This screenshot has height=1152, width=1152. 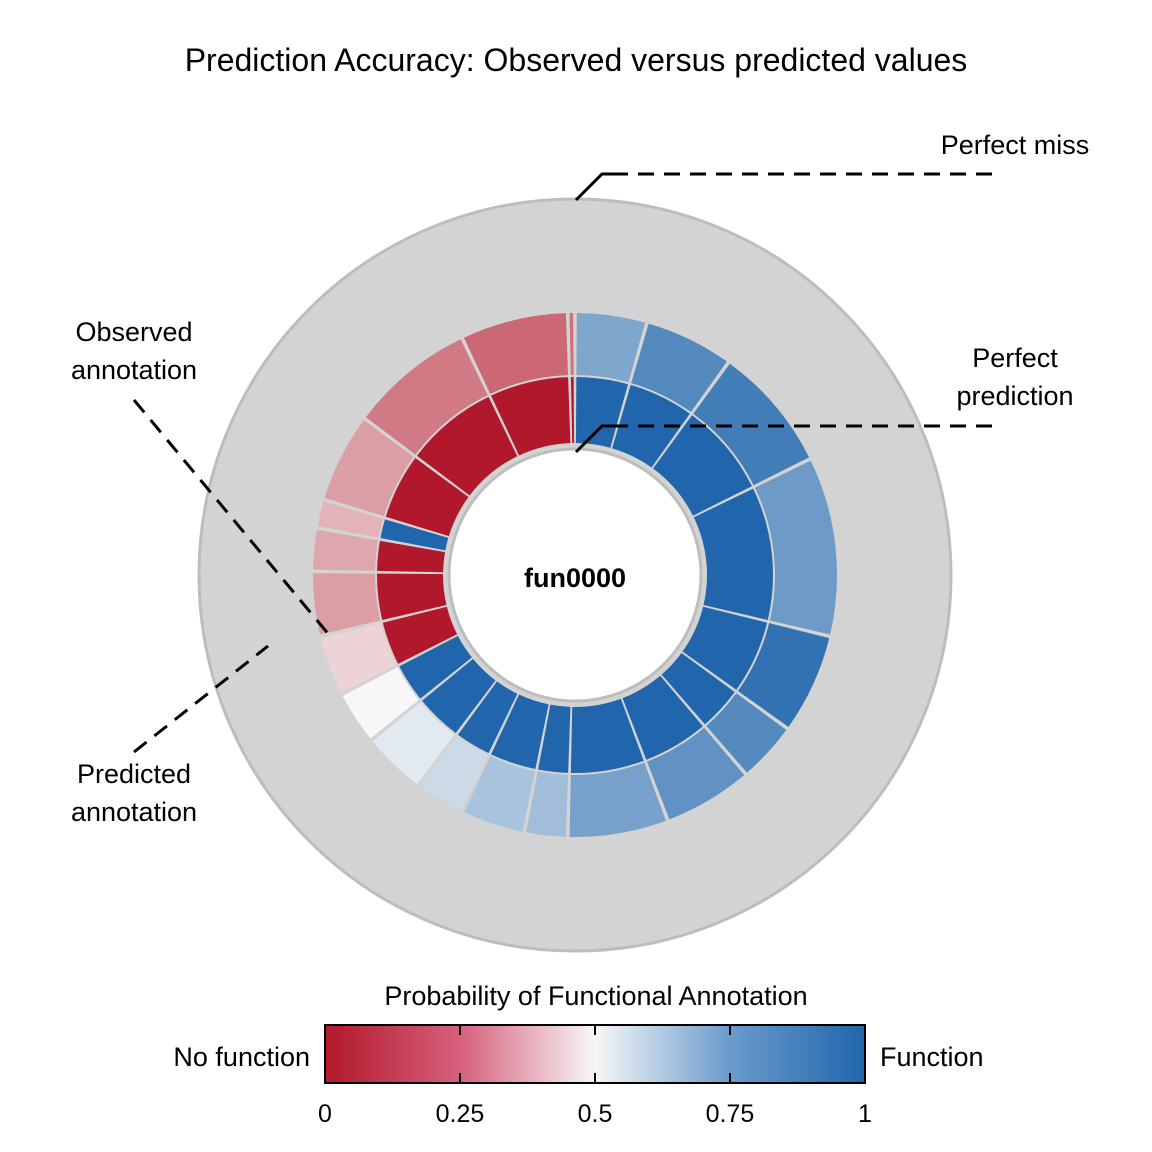 I want to click on center-hole, so click(x=575, y=575).